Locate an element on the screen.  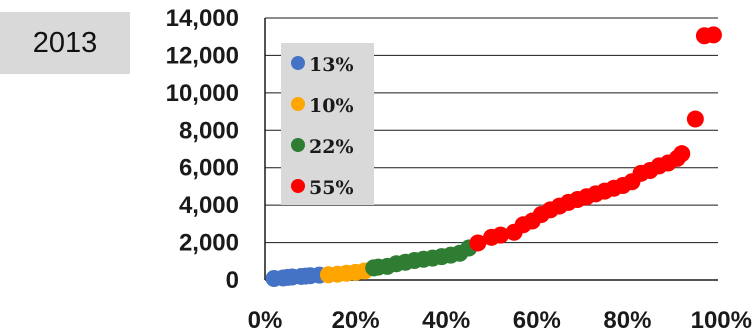
x-tick-label: 40% is located at coordinates (446, 320).